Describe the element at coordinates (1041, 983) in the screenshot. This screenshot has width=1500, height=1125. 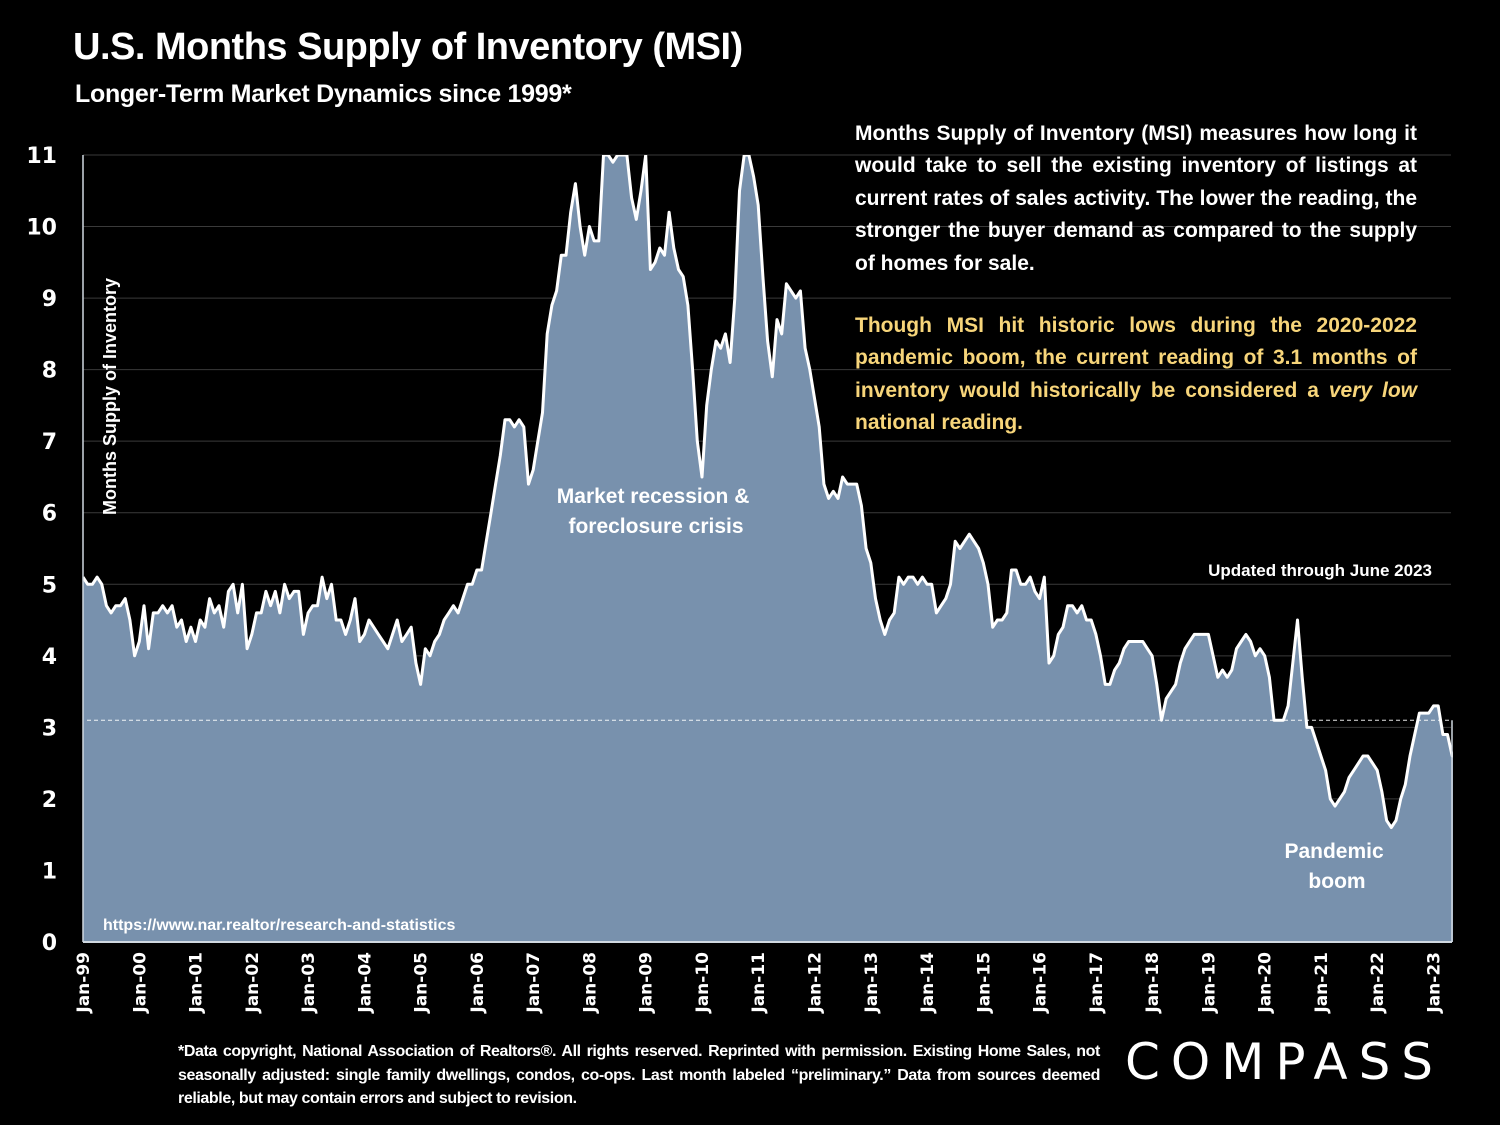
I see `x-tick-label: Jan-16` at that location.